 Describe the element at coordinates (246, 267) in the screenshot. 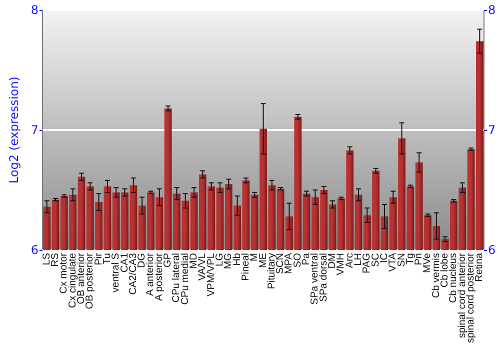

I see `x-tick-label: Pineal` at that location.